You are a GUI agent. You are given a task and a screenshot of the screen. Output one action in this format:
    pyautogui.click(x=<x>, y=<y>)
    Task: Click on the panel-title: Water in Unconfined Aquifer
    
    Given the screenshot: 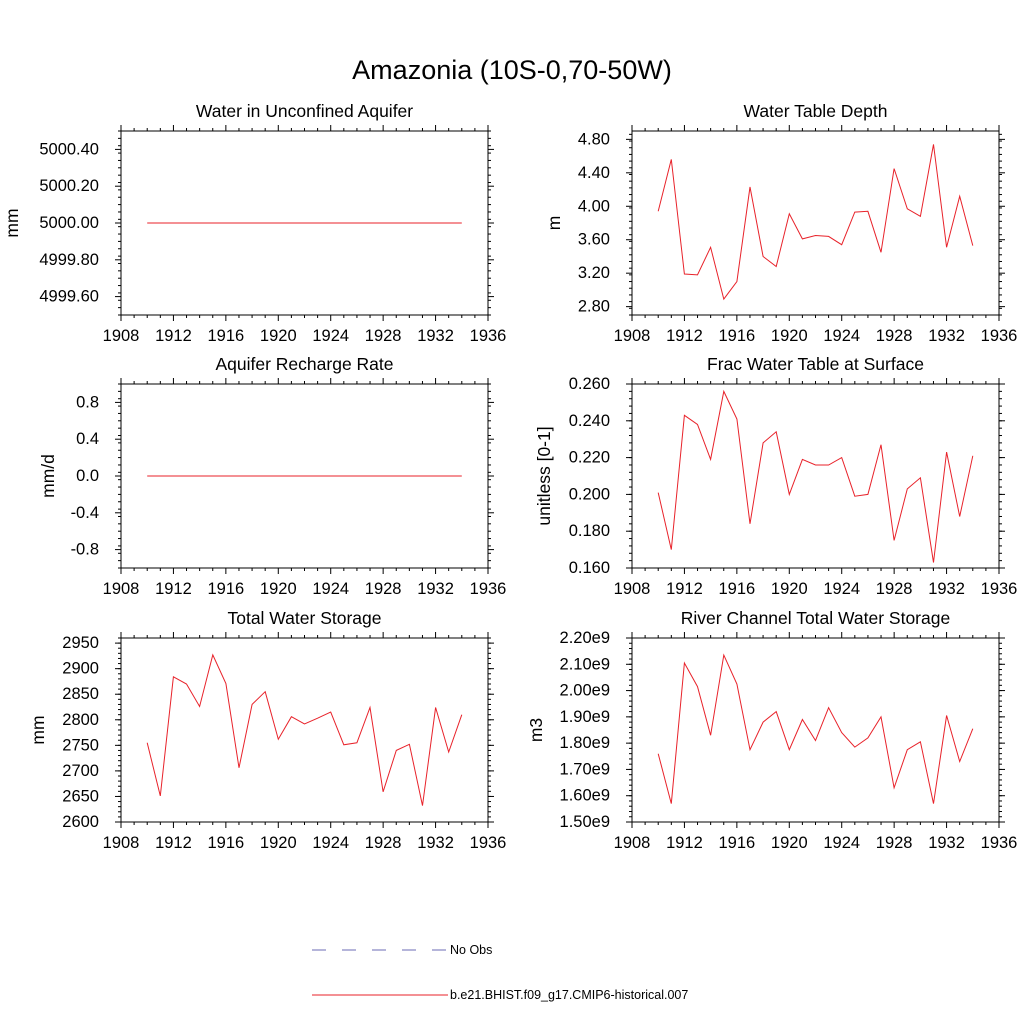 What is the action you would take?
    pyautogui.click(x=304, y=111)
    